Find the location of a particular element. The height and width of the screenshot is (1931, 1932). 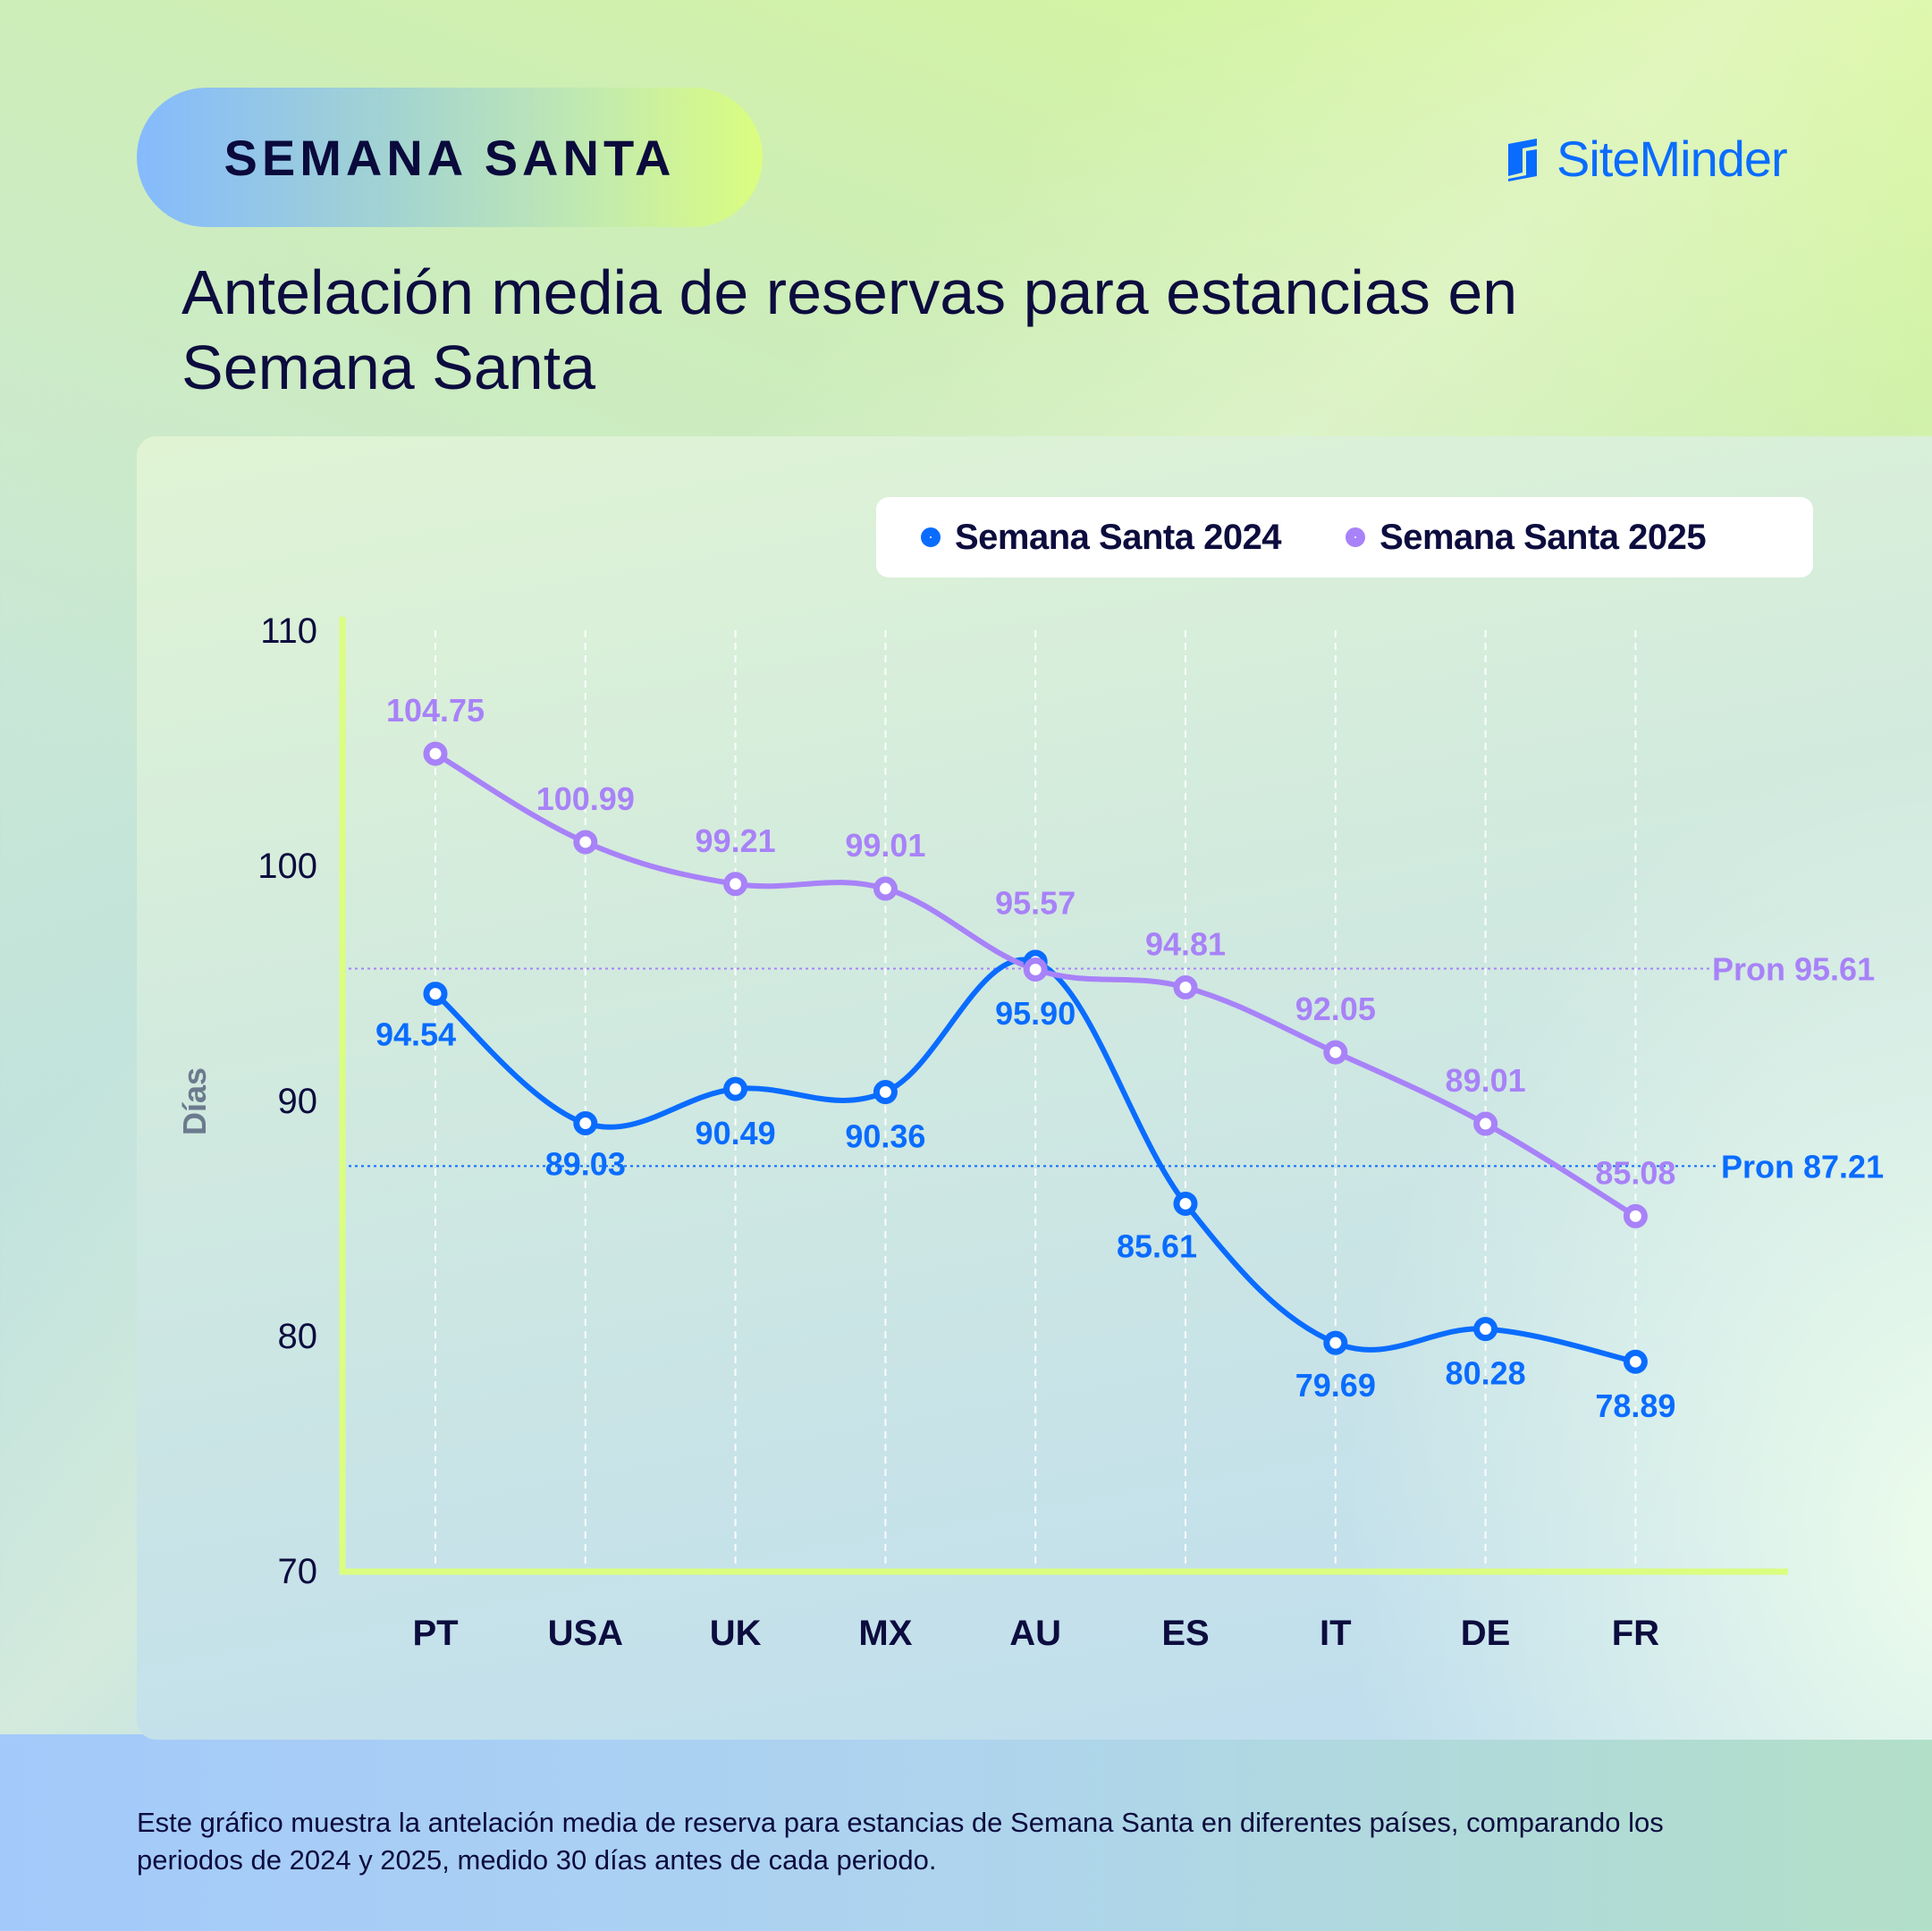

data-point-2025-pt is located at coordinates (435, 753).